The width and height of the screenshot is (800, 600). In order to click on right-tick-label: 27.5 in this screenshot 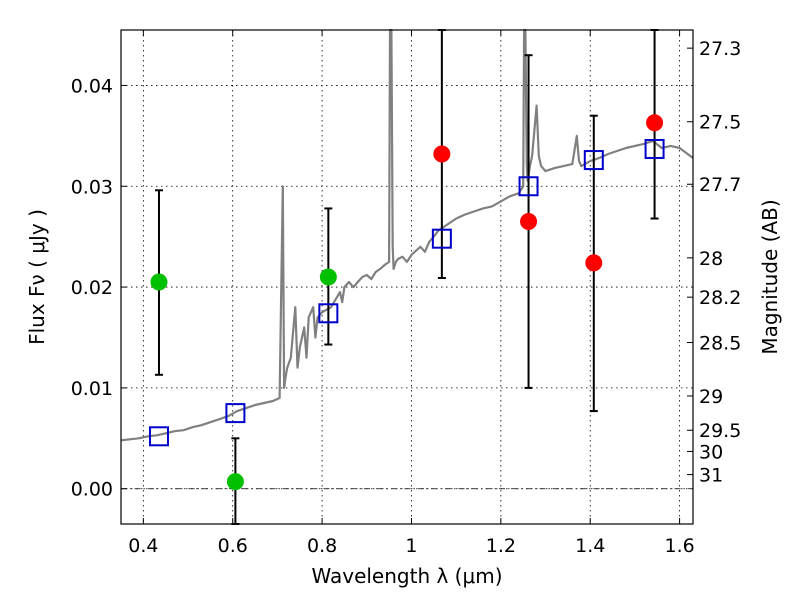, I will do `click(720, 123)`.